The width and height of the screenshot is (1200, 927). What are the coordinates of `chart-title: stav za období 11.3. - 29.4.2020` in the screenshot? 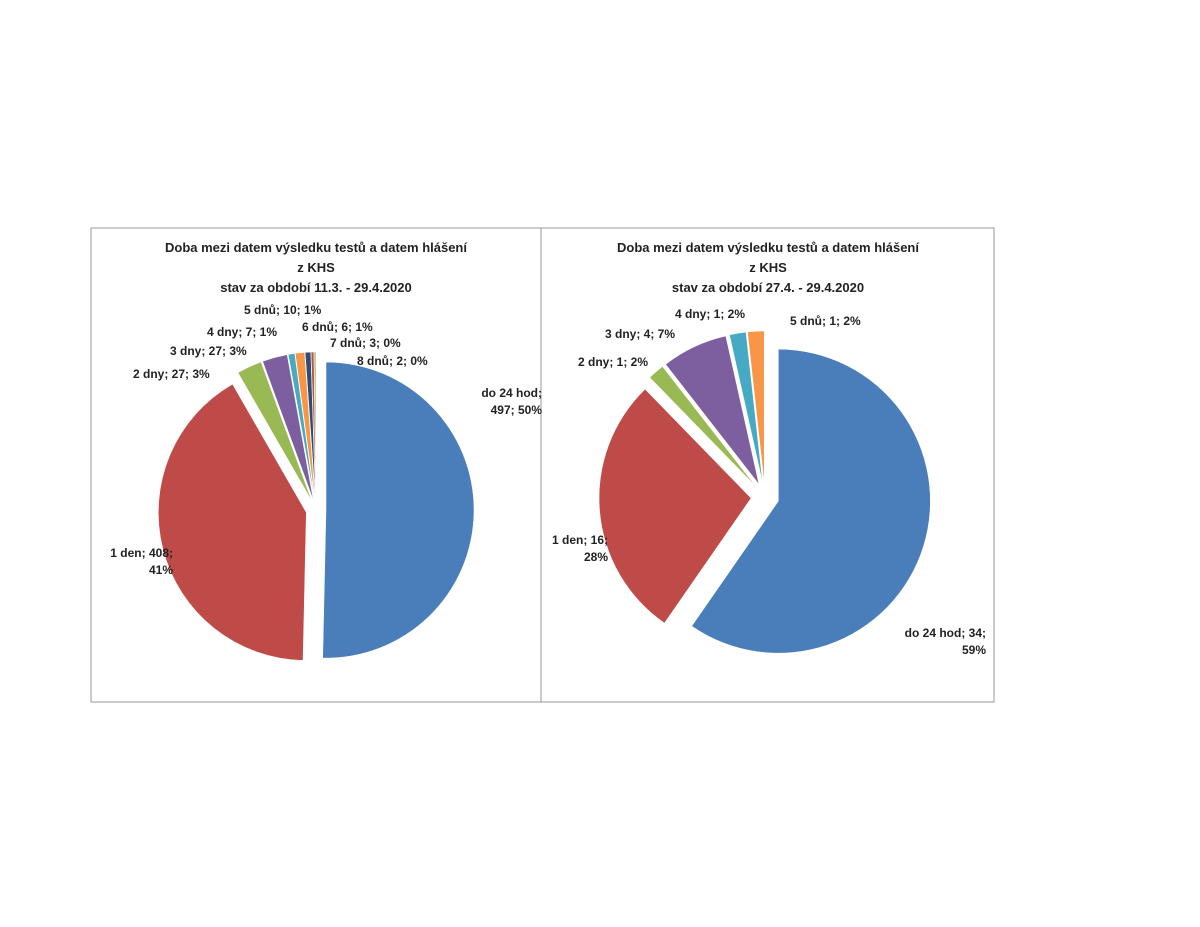 It's located at (315, 287).